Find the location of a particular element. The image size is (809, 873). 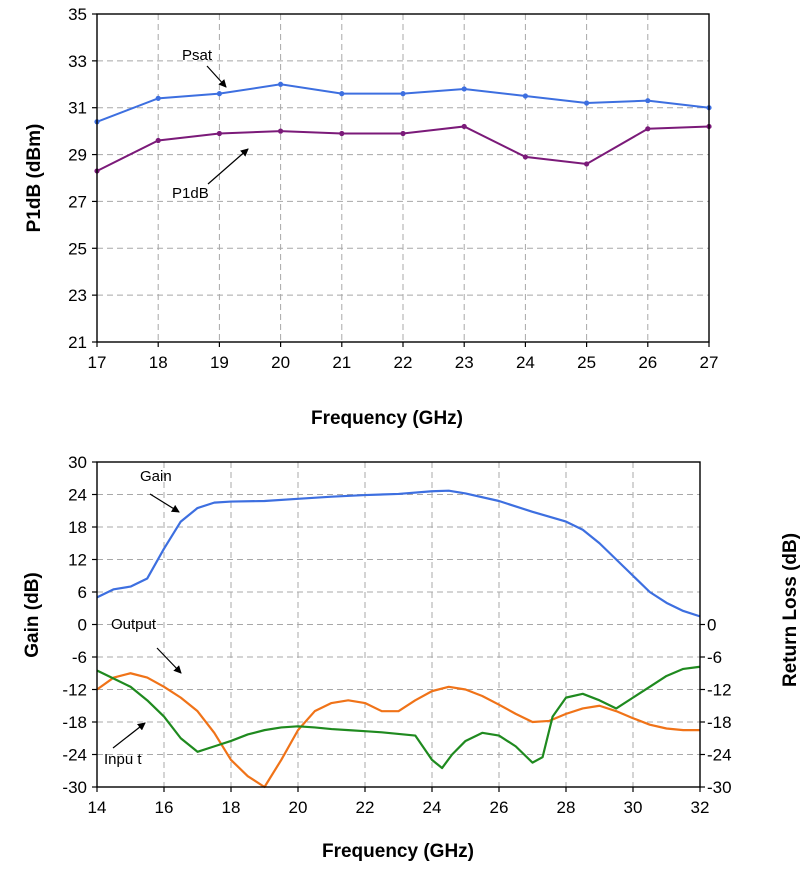

chart2-y-tick-label: -12 is located at coordinates (74, 690).